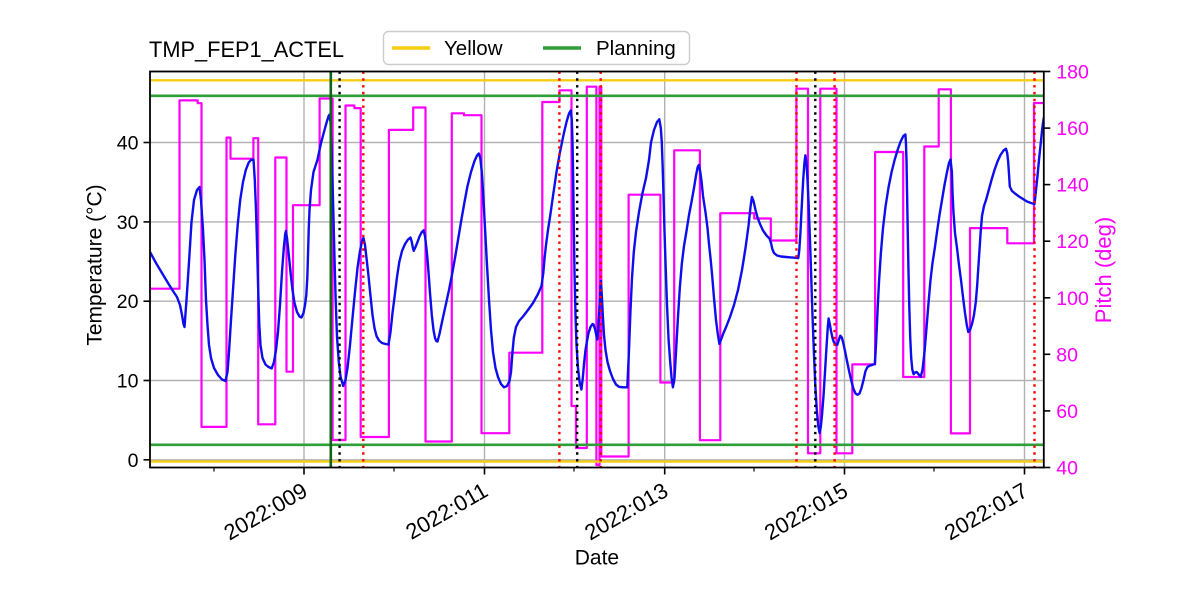 The image size is (1200, 600). Describe the element at coordinates (1072, 242) in the screenshot. I see `svg-text: 120` at that location.